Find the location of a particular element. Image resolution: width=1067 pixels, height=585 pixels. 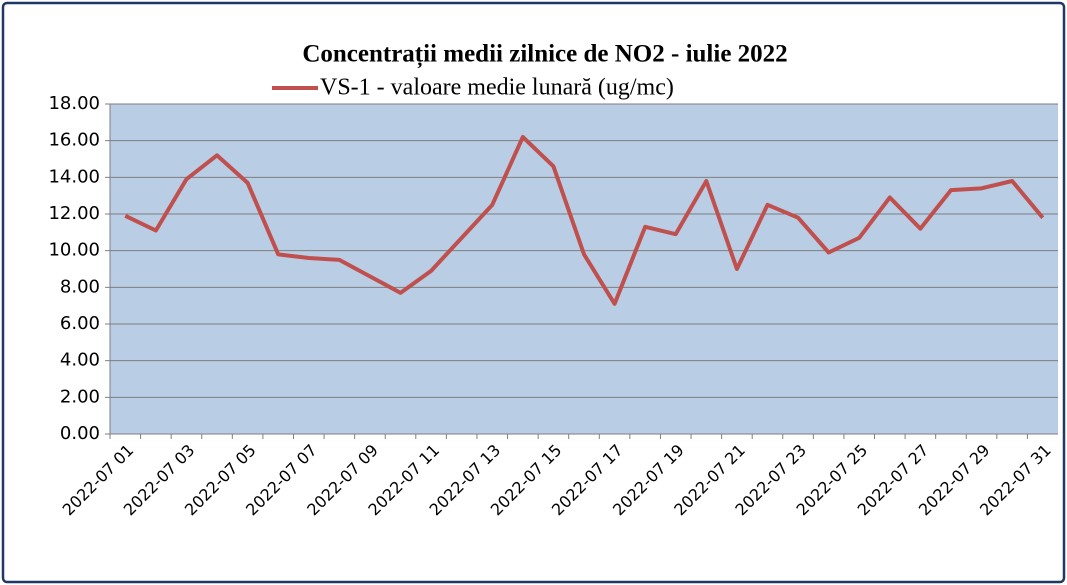

y-tick-label: 10.00 is located at coordinates (74, 250).